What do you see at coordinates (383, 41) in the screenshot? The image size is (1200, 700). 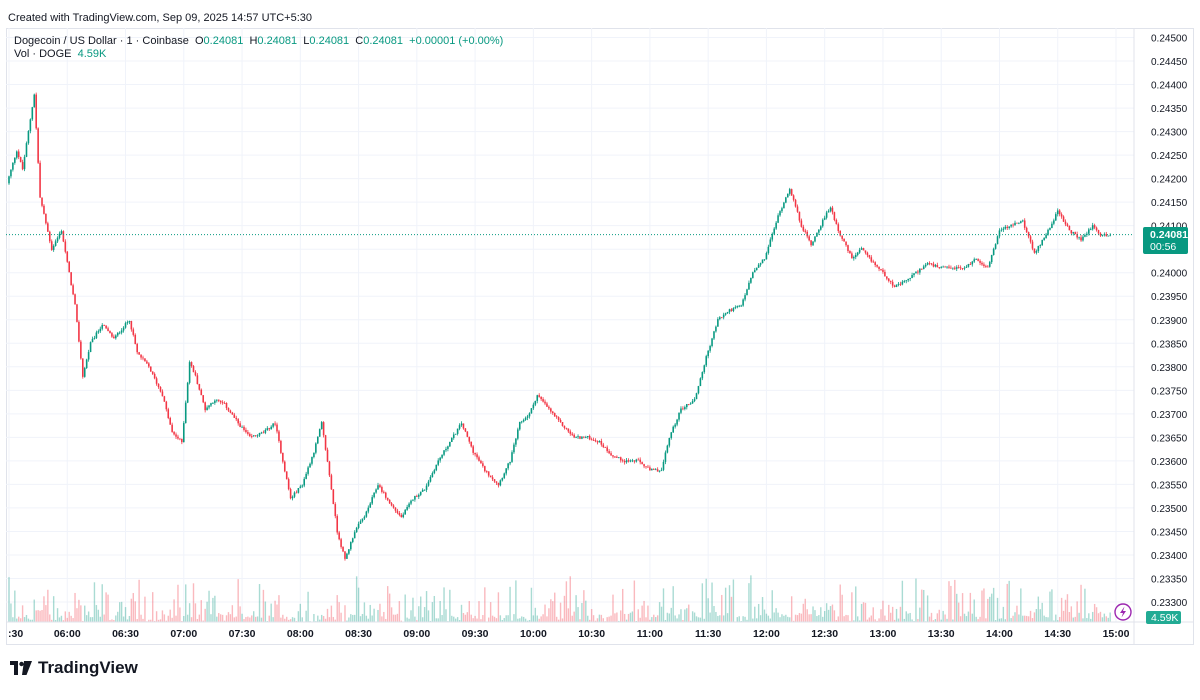 I see `close-value: 0.24081` at bounding box center [383, 41].